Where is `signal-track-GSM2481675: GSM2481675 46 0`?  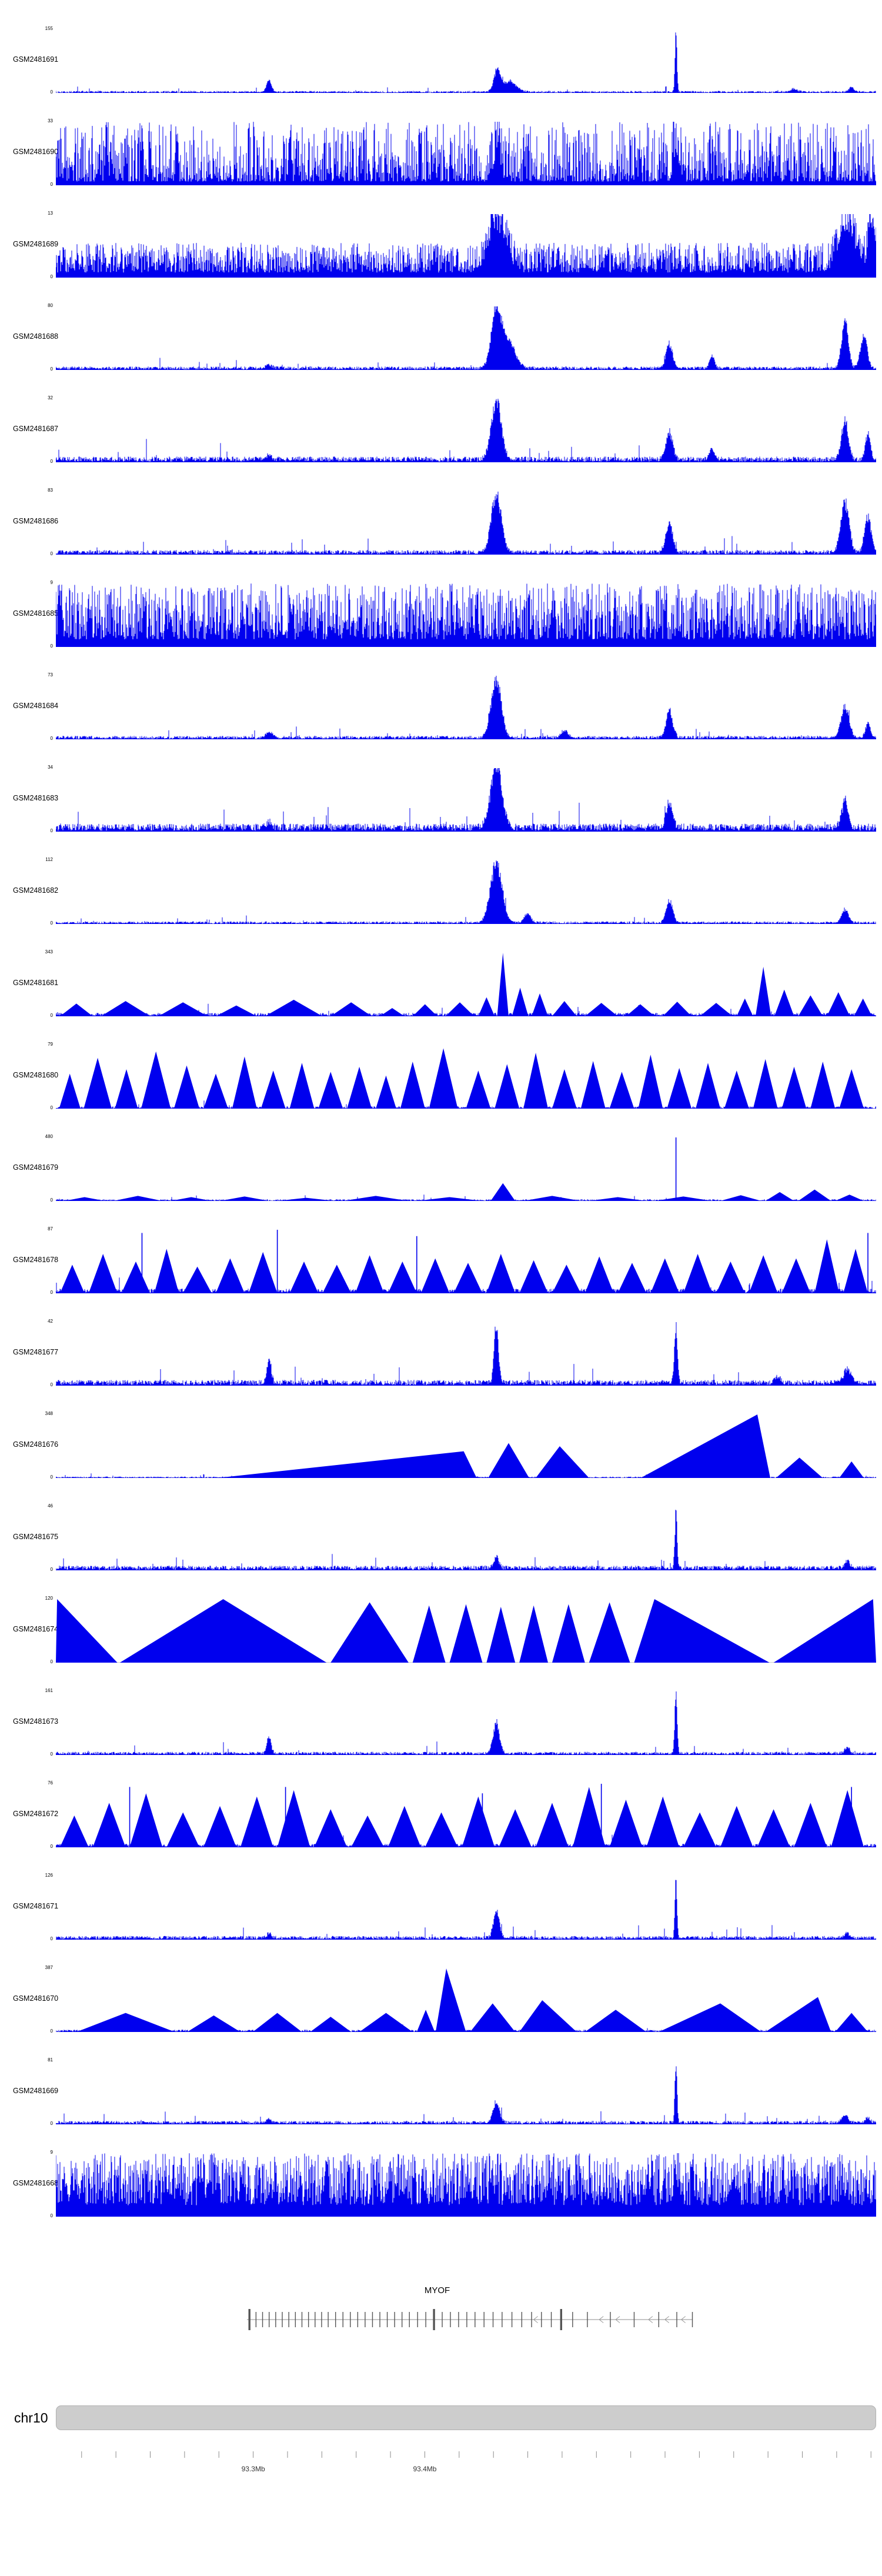 signal-track-GSM2481675: GSM2481675 46 0 is located at coordinates (441, 1539).